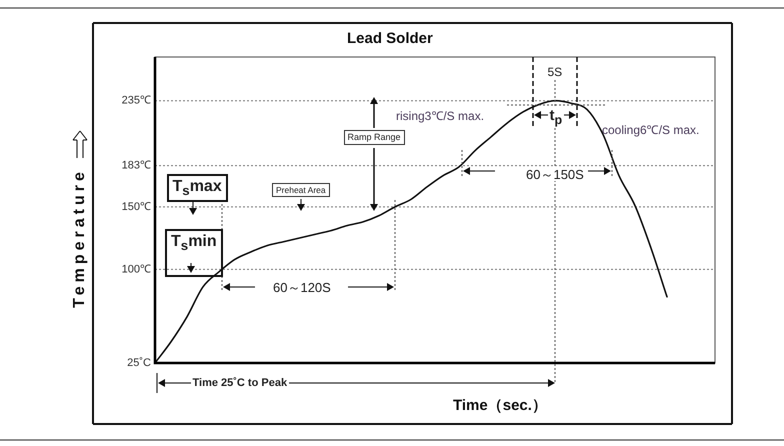 This screenshot has height=446, width=784. I want to click on text: Time 25˚C to Peak, so click(240, 382).